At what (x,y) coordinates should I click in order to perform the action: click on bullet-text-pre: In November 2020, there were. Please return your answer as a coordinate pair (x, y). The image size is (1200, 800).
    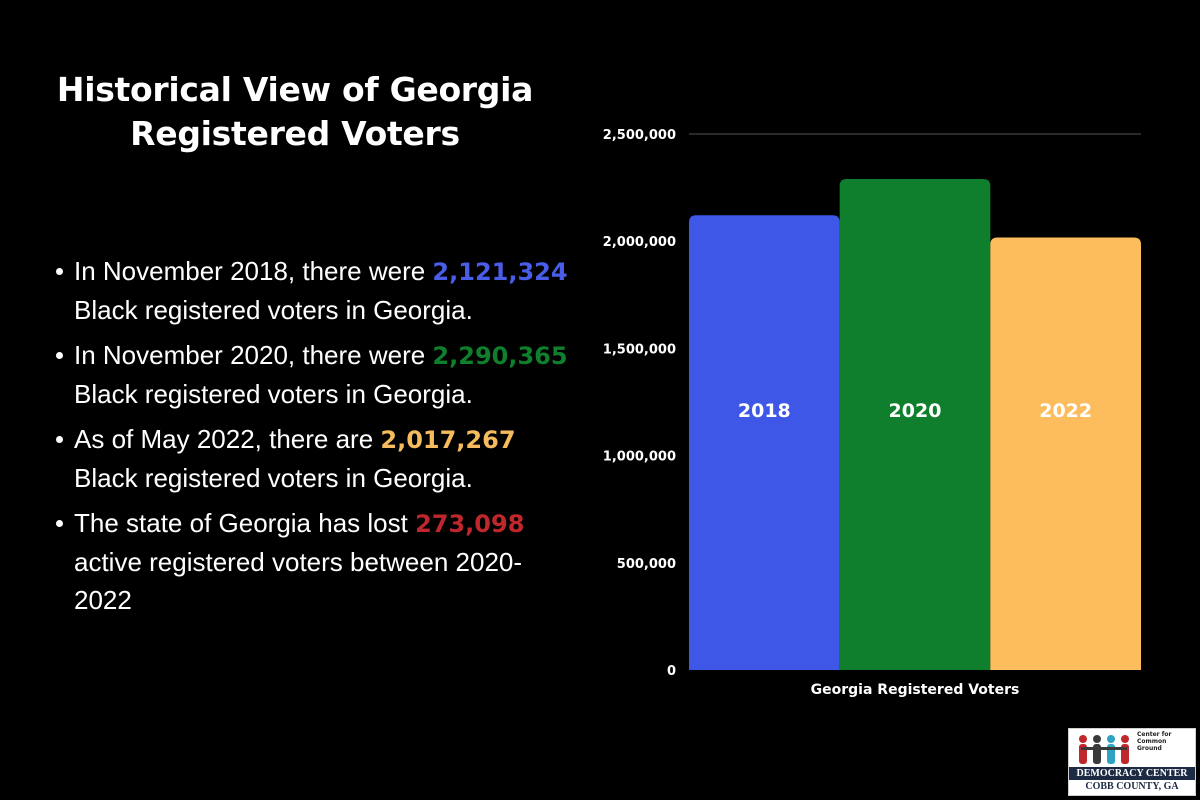
    Looking at the image, I should click on (253, 355).